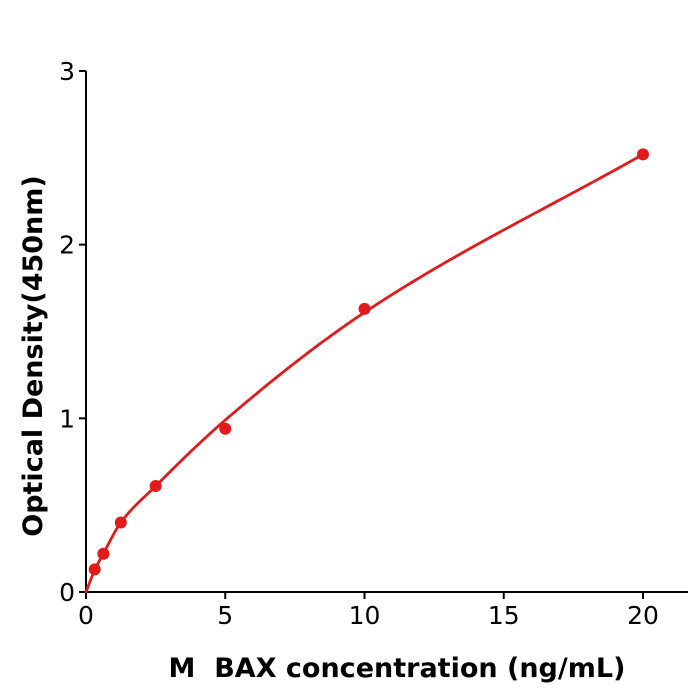 Image resolution: width=700 pixels, height=700 pixels. What do you see at coordinates (67, 592) in the screenshot?
I see `y-tick-label: 0` at bounding box center [67, 592].